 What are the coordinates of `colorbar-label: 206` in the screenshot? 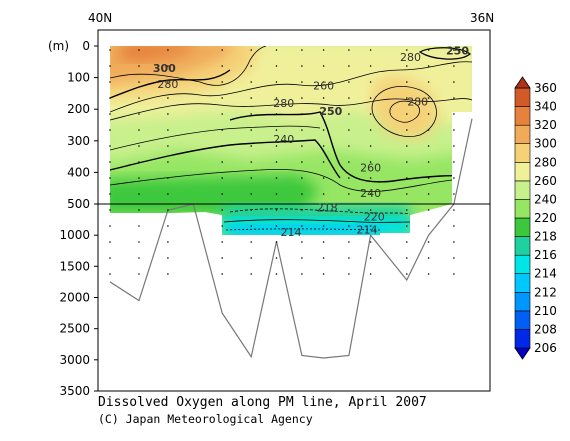 It's located at (545, 348).